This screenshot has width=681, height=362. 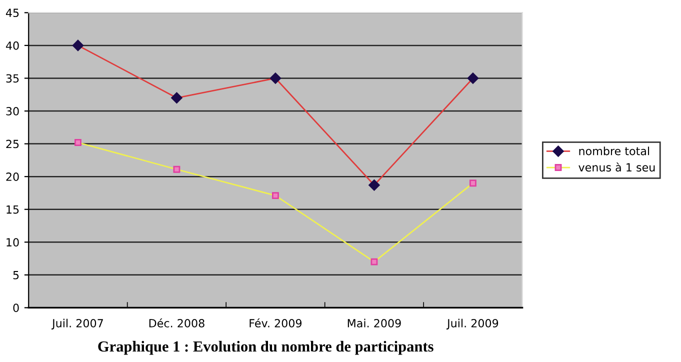 What do you see at coordinates (266, 347) in the screenshot?
I see `text: Graphique 1 : Evolution du nombre de participants` at bounding box center [266, 347].